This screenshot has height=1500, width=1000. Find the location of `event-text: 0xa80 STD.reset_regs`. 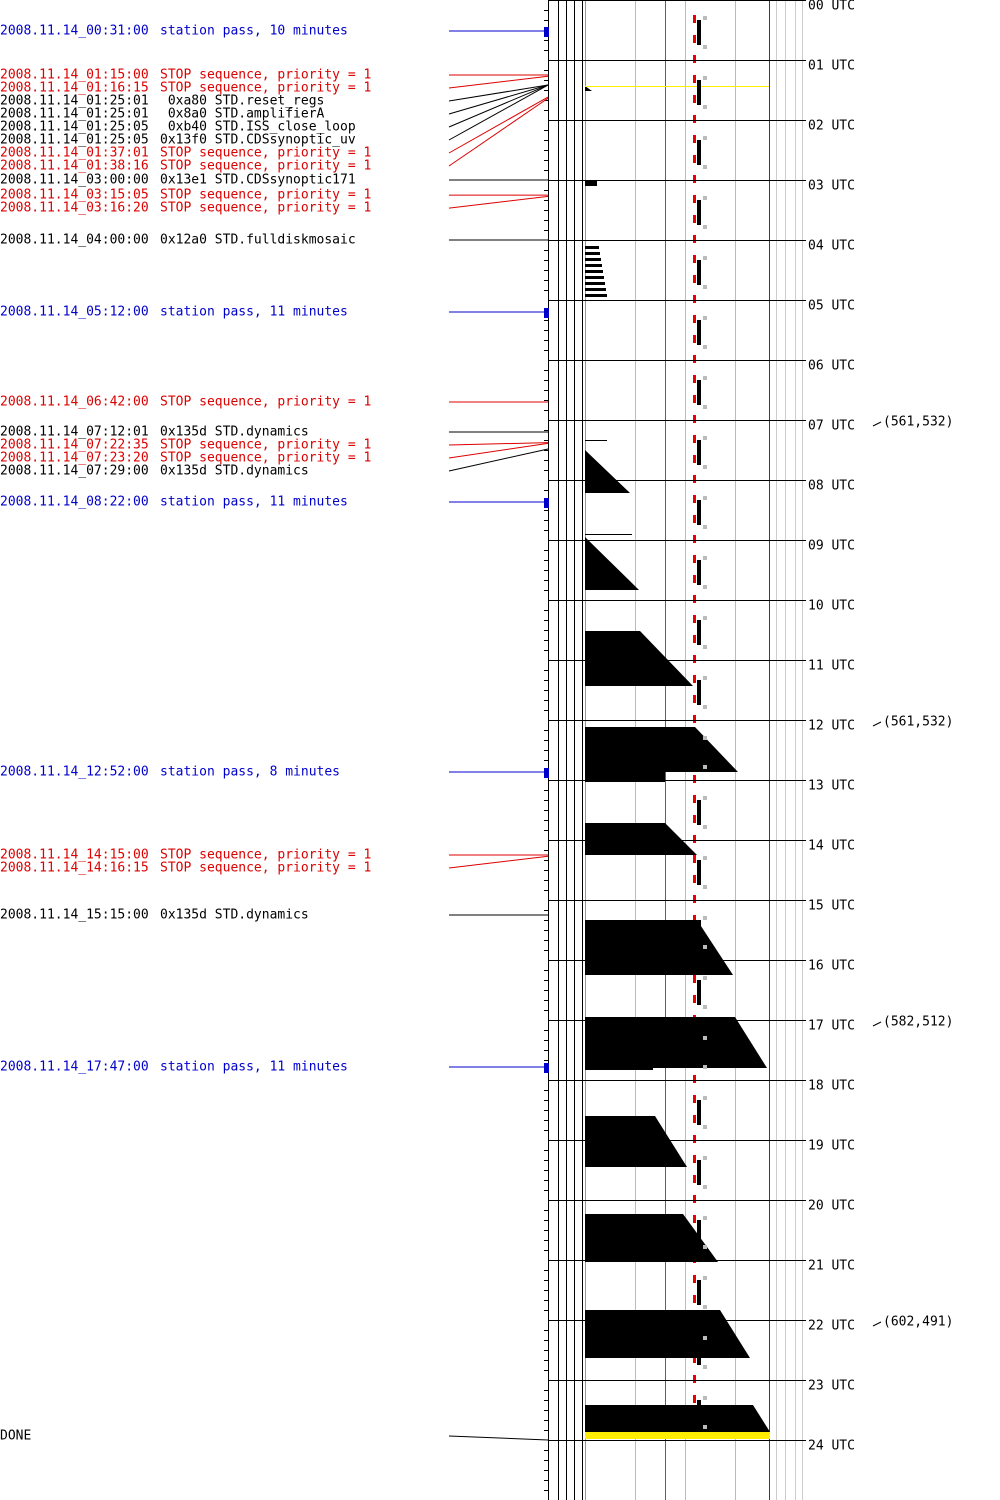

event-text: 0xa80 STD.reset_regs is located at coordinates (242, 101).